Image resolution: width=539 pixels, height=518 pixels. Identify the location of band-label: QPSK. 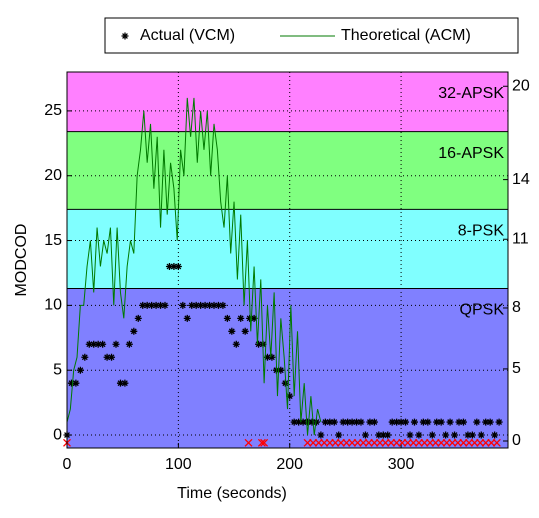
(482, 310).